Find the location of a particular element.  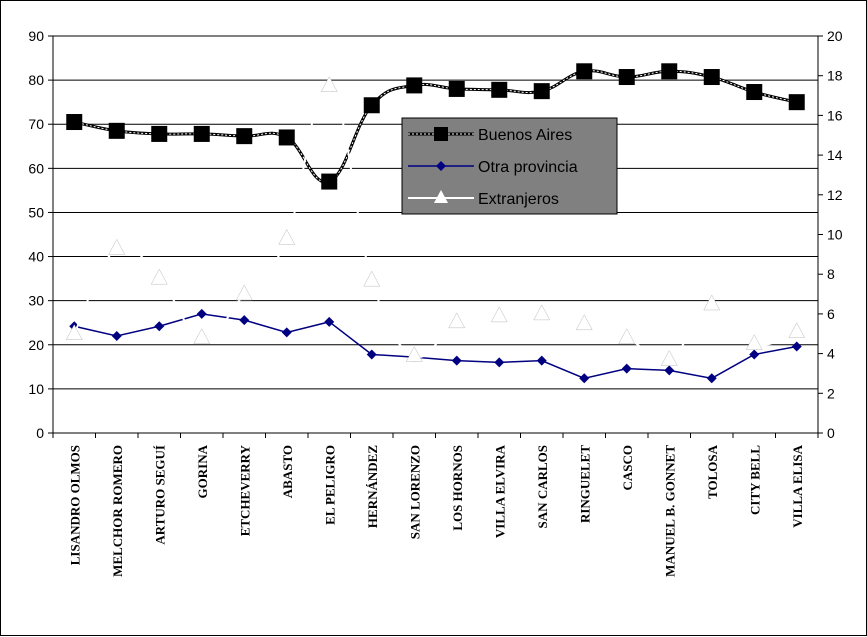

category-label: SAN LORENZO is located at coordinates (414, 492).